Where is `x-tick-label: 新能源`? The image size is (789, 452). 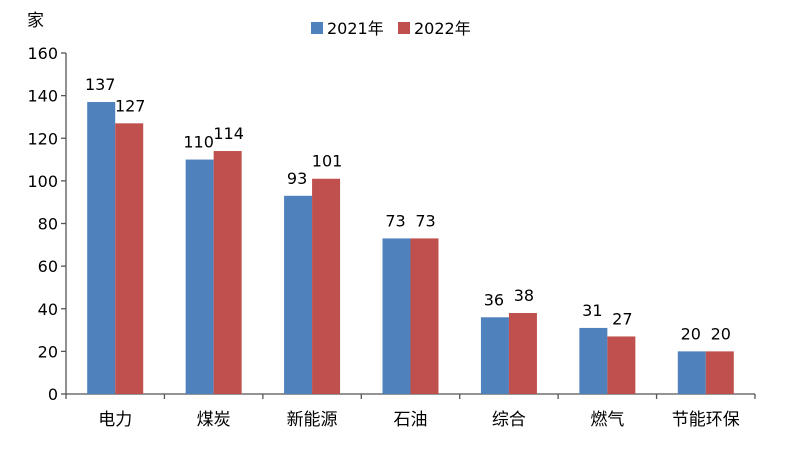
x-tick-label: 新能源 is located at coordinates (312, 420).